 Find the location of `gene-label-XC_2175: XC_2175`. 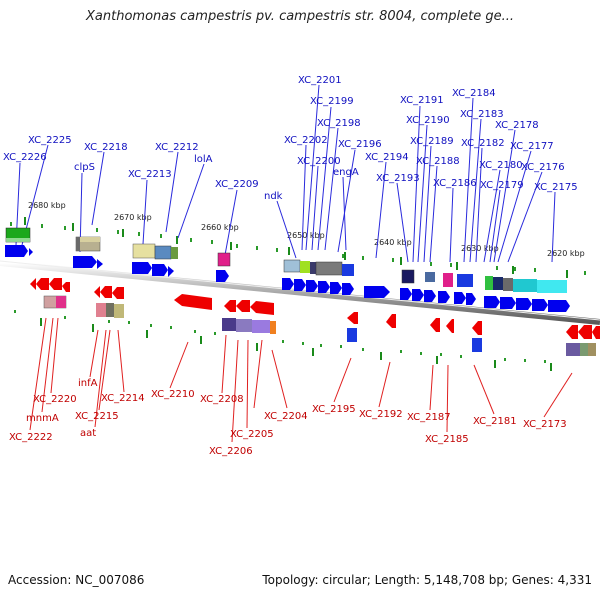

gene-label-XC_2175: XC_2175 is located at coordinates (556, 187).